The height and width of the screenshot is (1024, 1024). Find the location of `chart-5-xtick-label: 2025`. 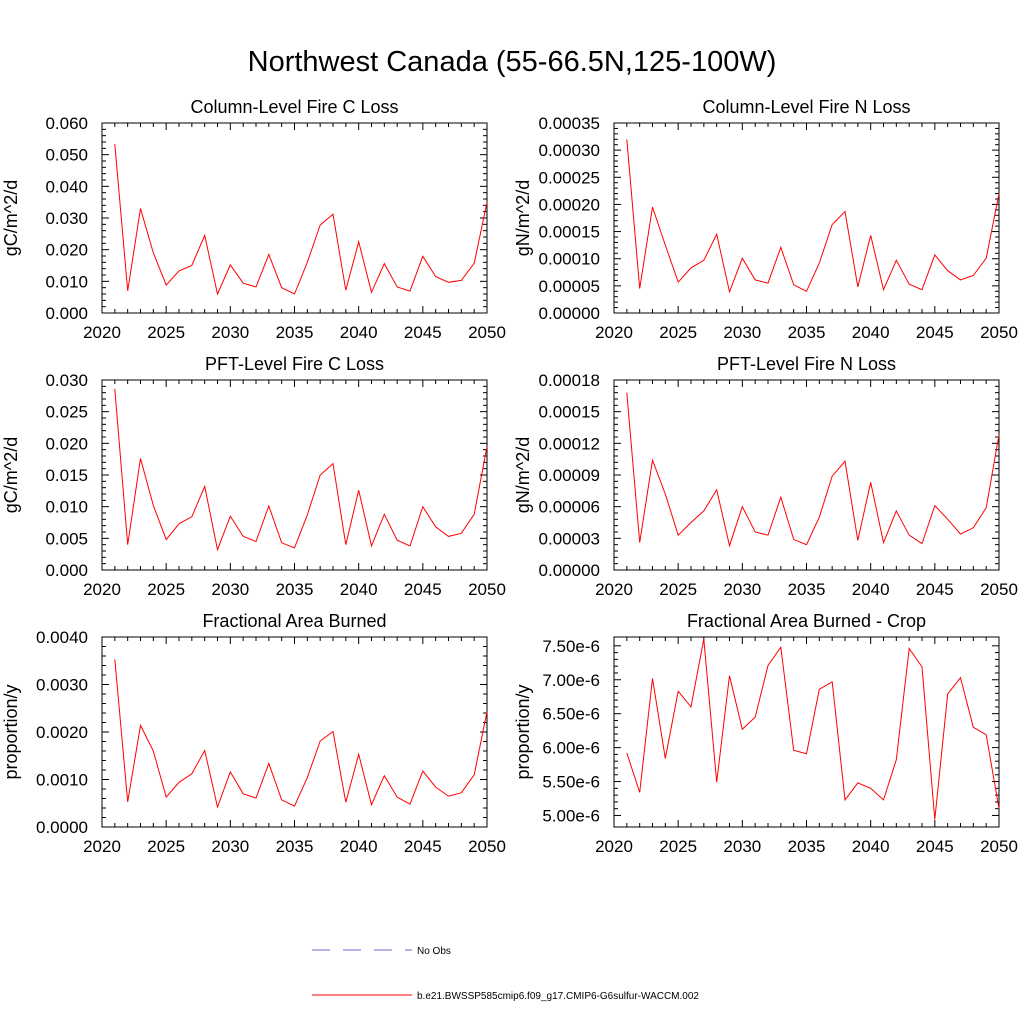

chart-5-xtick-label: 2025 is located at coordinates (166, 846).